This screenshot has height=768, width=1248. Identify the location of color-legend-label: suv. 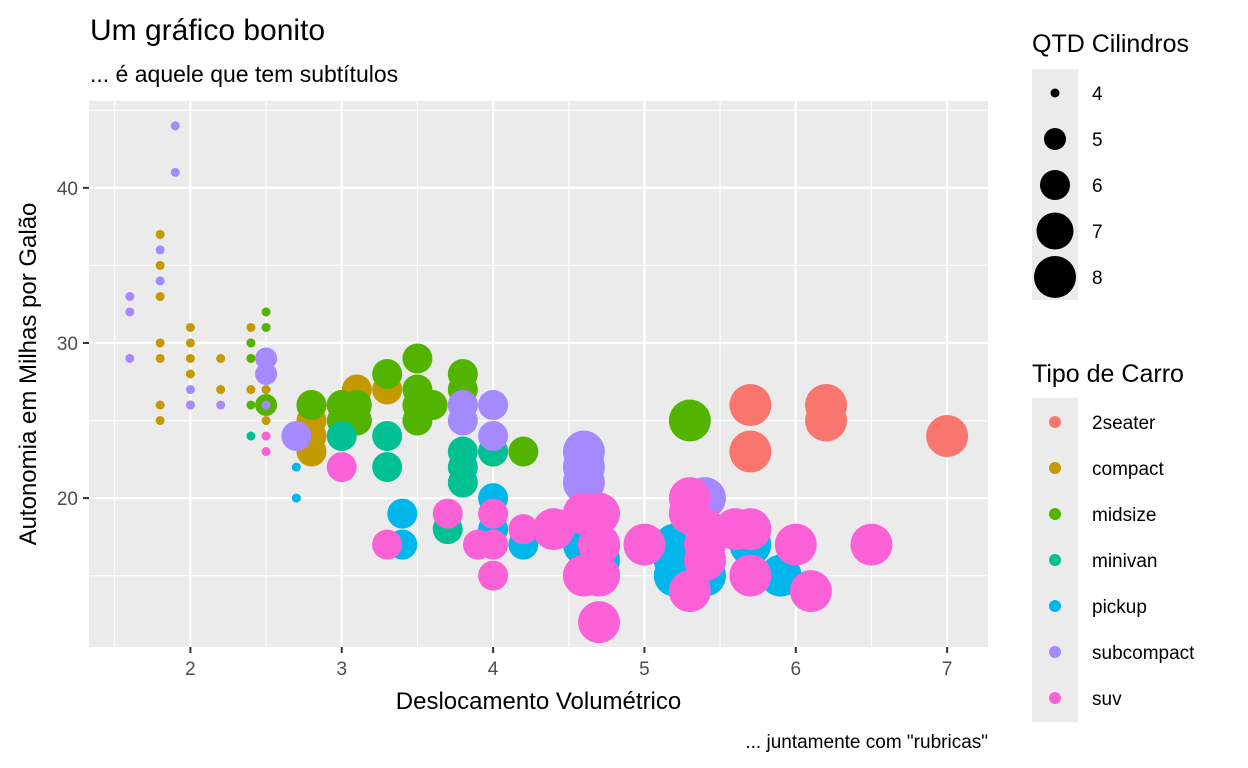
(1107, 699).